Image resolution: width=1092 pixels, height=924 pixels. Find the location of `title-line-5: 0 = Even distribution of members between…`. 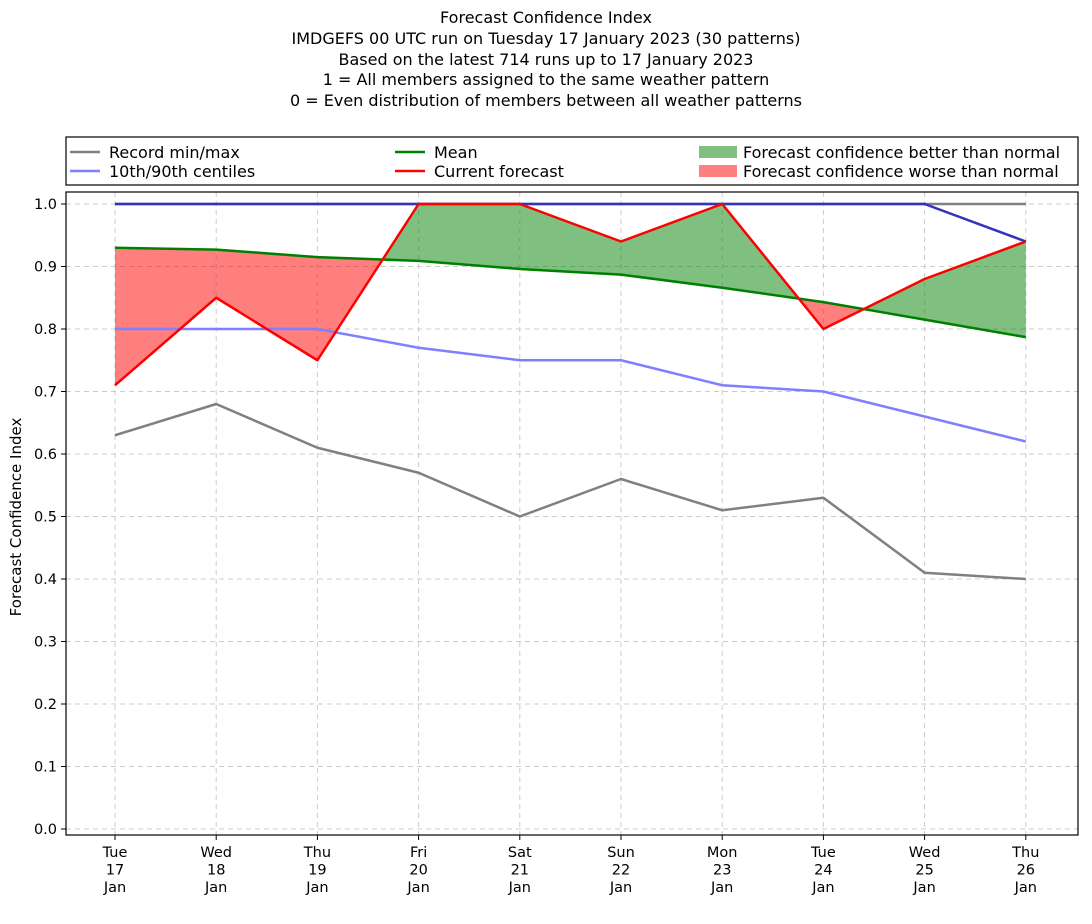

title-line-5: 0 = Even distribution of members between… is located at coordinates (546, 101).